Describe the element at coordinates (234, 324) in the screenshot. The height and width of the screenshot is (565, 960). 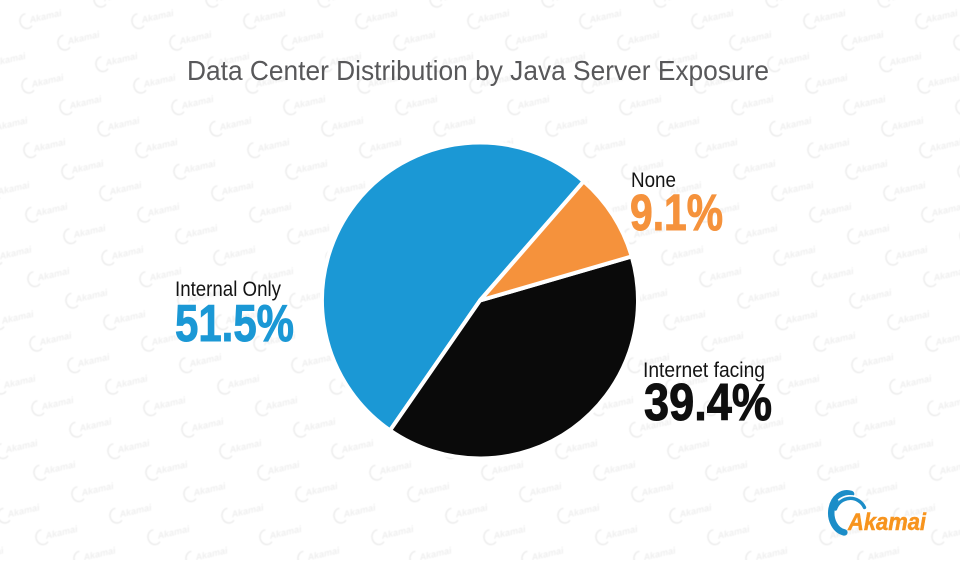
I see `svg-text: 51.5%` at that location.